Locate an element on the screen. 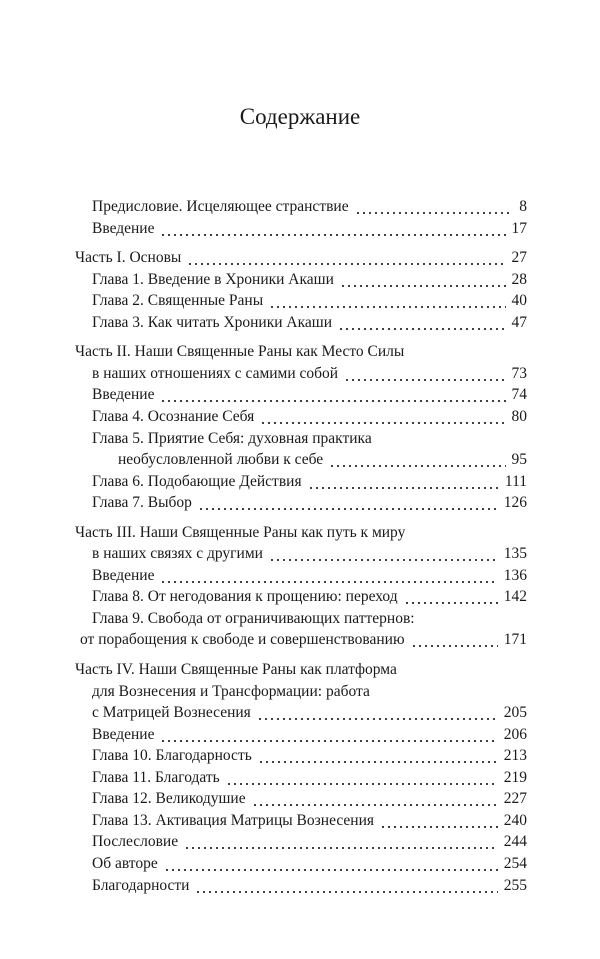 The width and height of the screenshot is (600, 959). toc-line: Глава 11. Благодать 219 is located at coordinates (309, 777).